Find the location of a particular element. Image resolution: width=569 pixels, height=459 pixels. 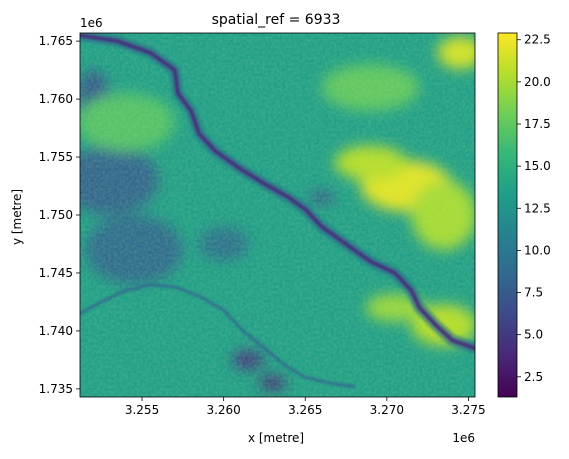

colorbar-tick-label: 22.5 is located at coordinates (537, 40).